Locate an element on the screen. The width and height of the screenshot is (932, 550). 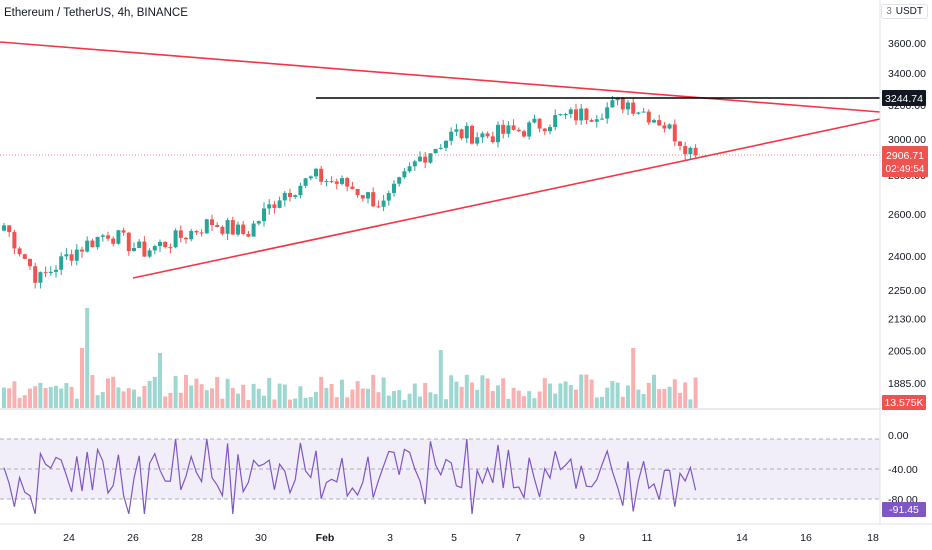
price-tick-label: 1885.00 is located at coordinates (907, 384).